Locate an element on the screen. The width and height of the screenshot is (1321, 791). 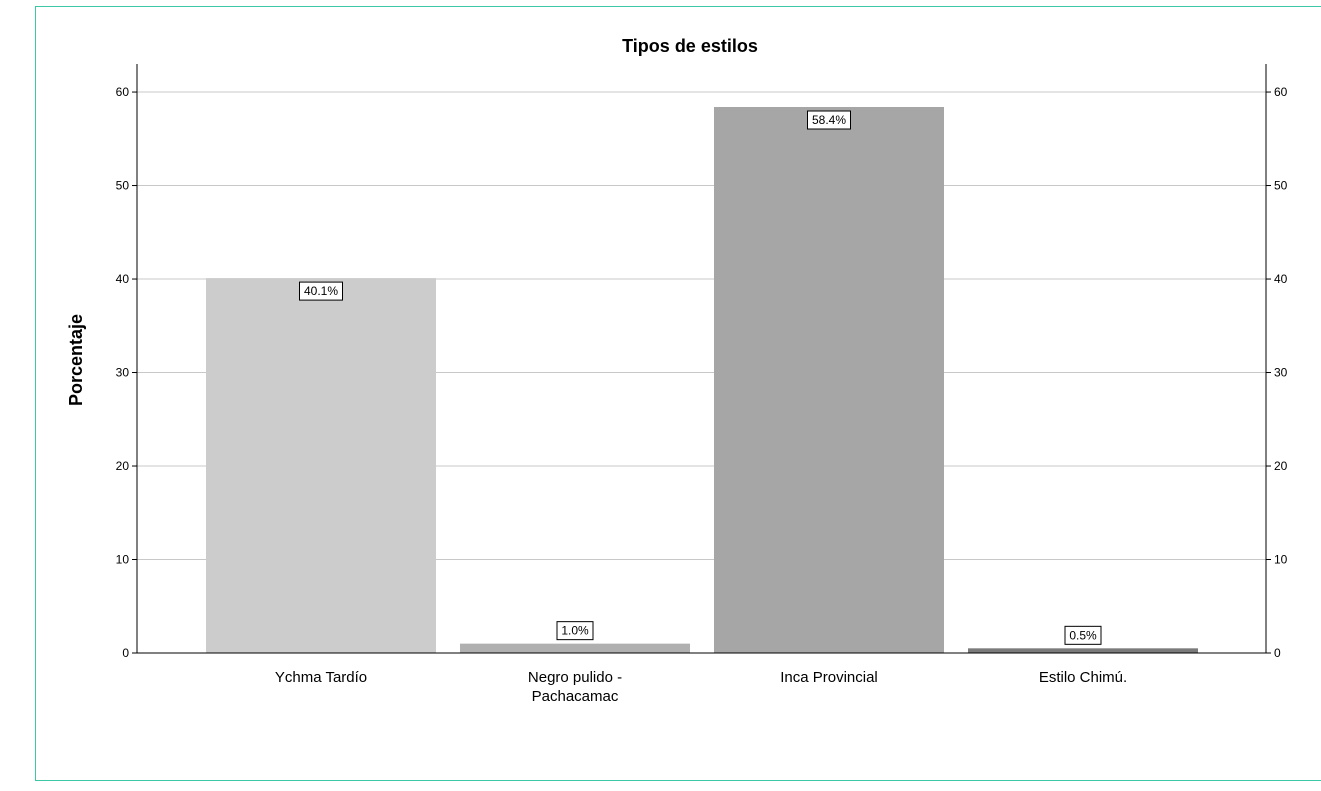
data-label-text: 1.0% is located at coordinates (575, 631).